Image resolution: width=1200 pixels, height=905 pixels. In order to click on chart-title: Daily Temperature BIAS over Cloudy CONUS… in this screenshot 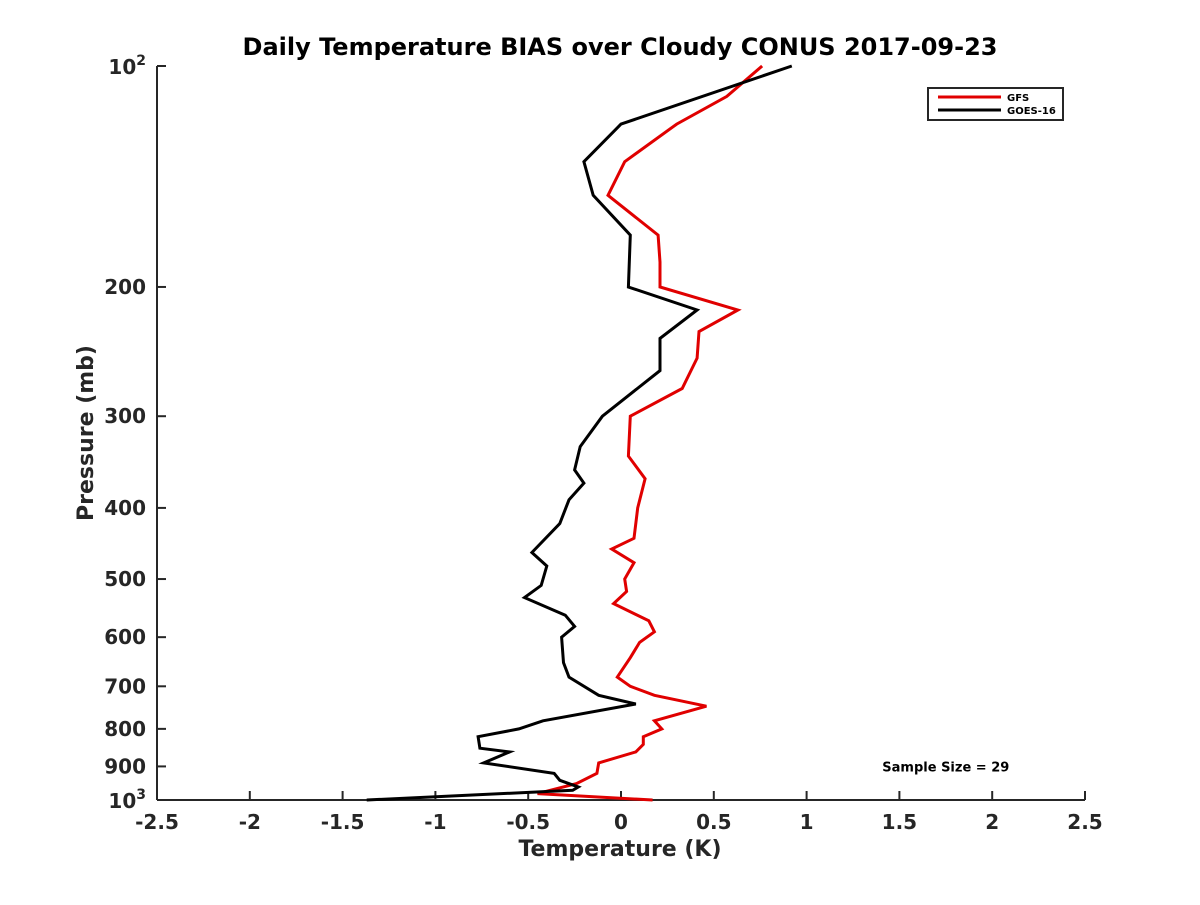, I will do `click(620, 47)`.